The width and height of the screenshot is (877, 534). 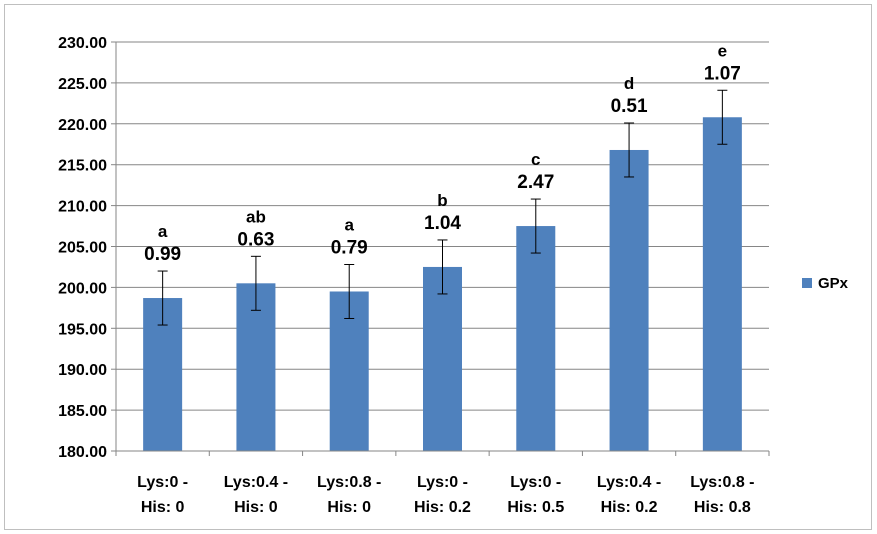 I want to click on y-tick-label: 230.00, so click(x=82, y=43).